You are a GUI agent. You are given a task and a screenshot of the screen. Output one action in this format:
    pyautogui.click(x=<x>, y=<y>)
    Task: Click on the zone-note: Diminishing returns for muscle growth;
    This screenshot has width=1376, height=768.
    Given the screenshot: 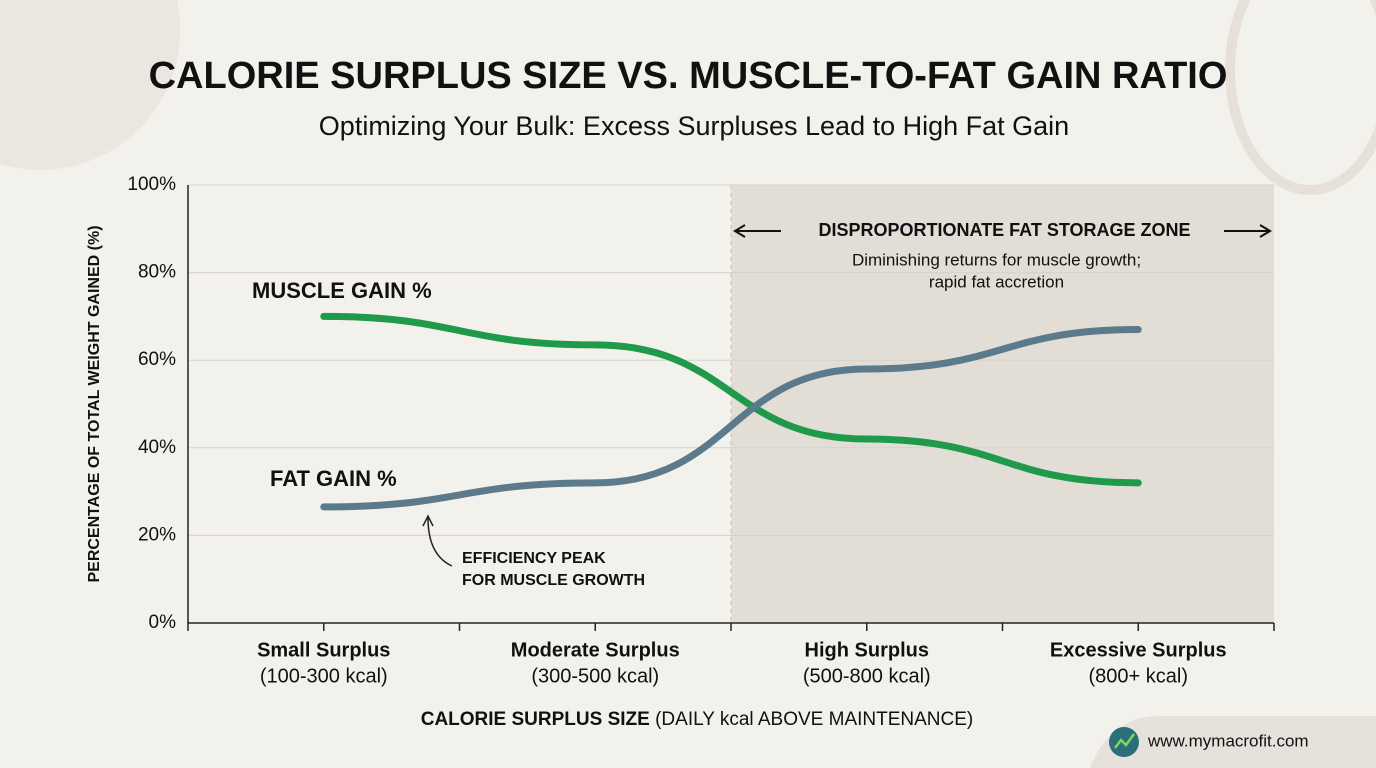 What is the action you would take?
    pyautogui.click(x=996, y=259)
    